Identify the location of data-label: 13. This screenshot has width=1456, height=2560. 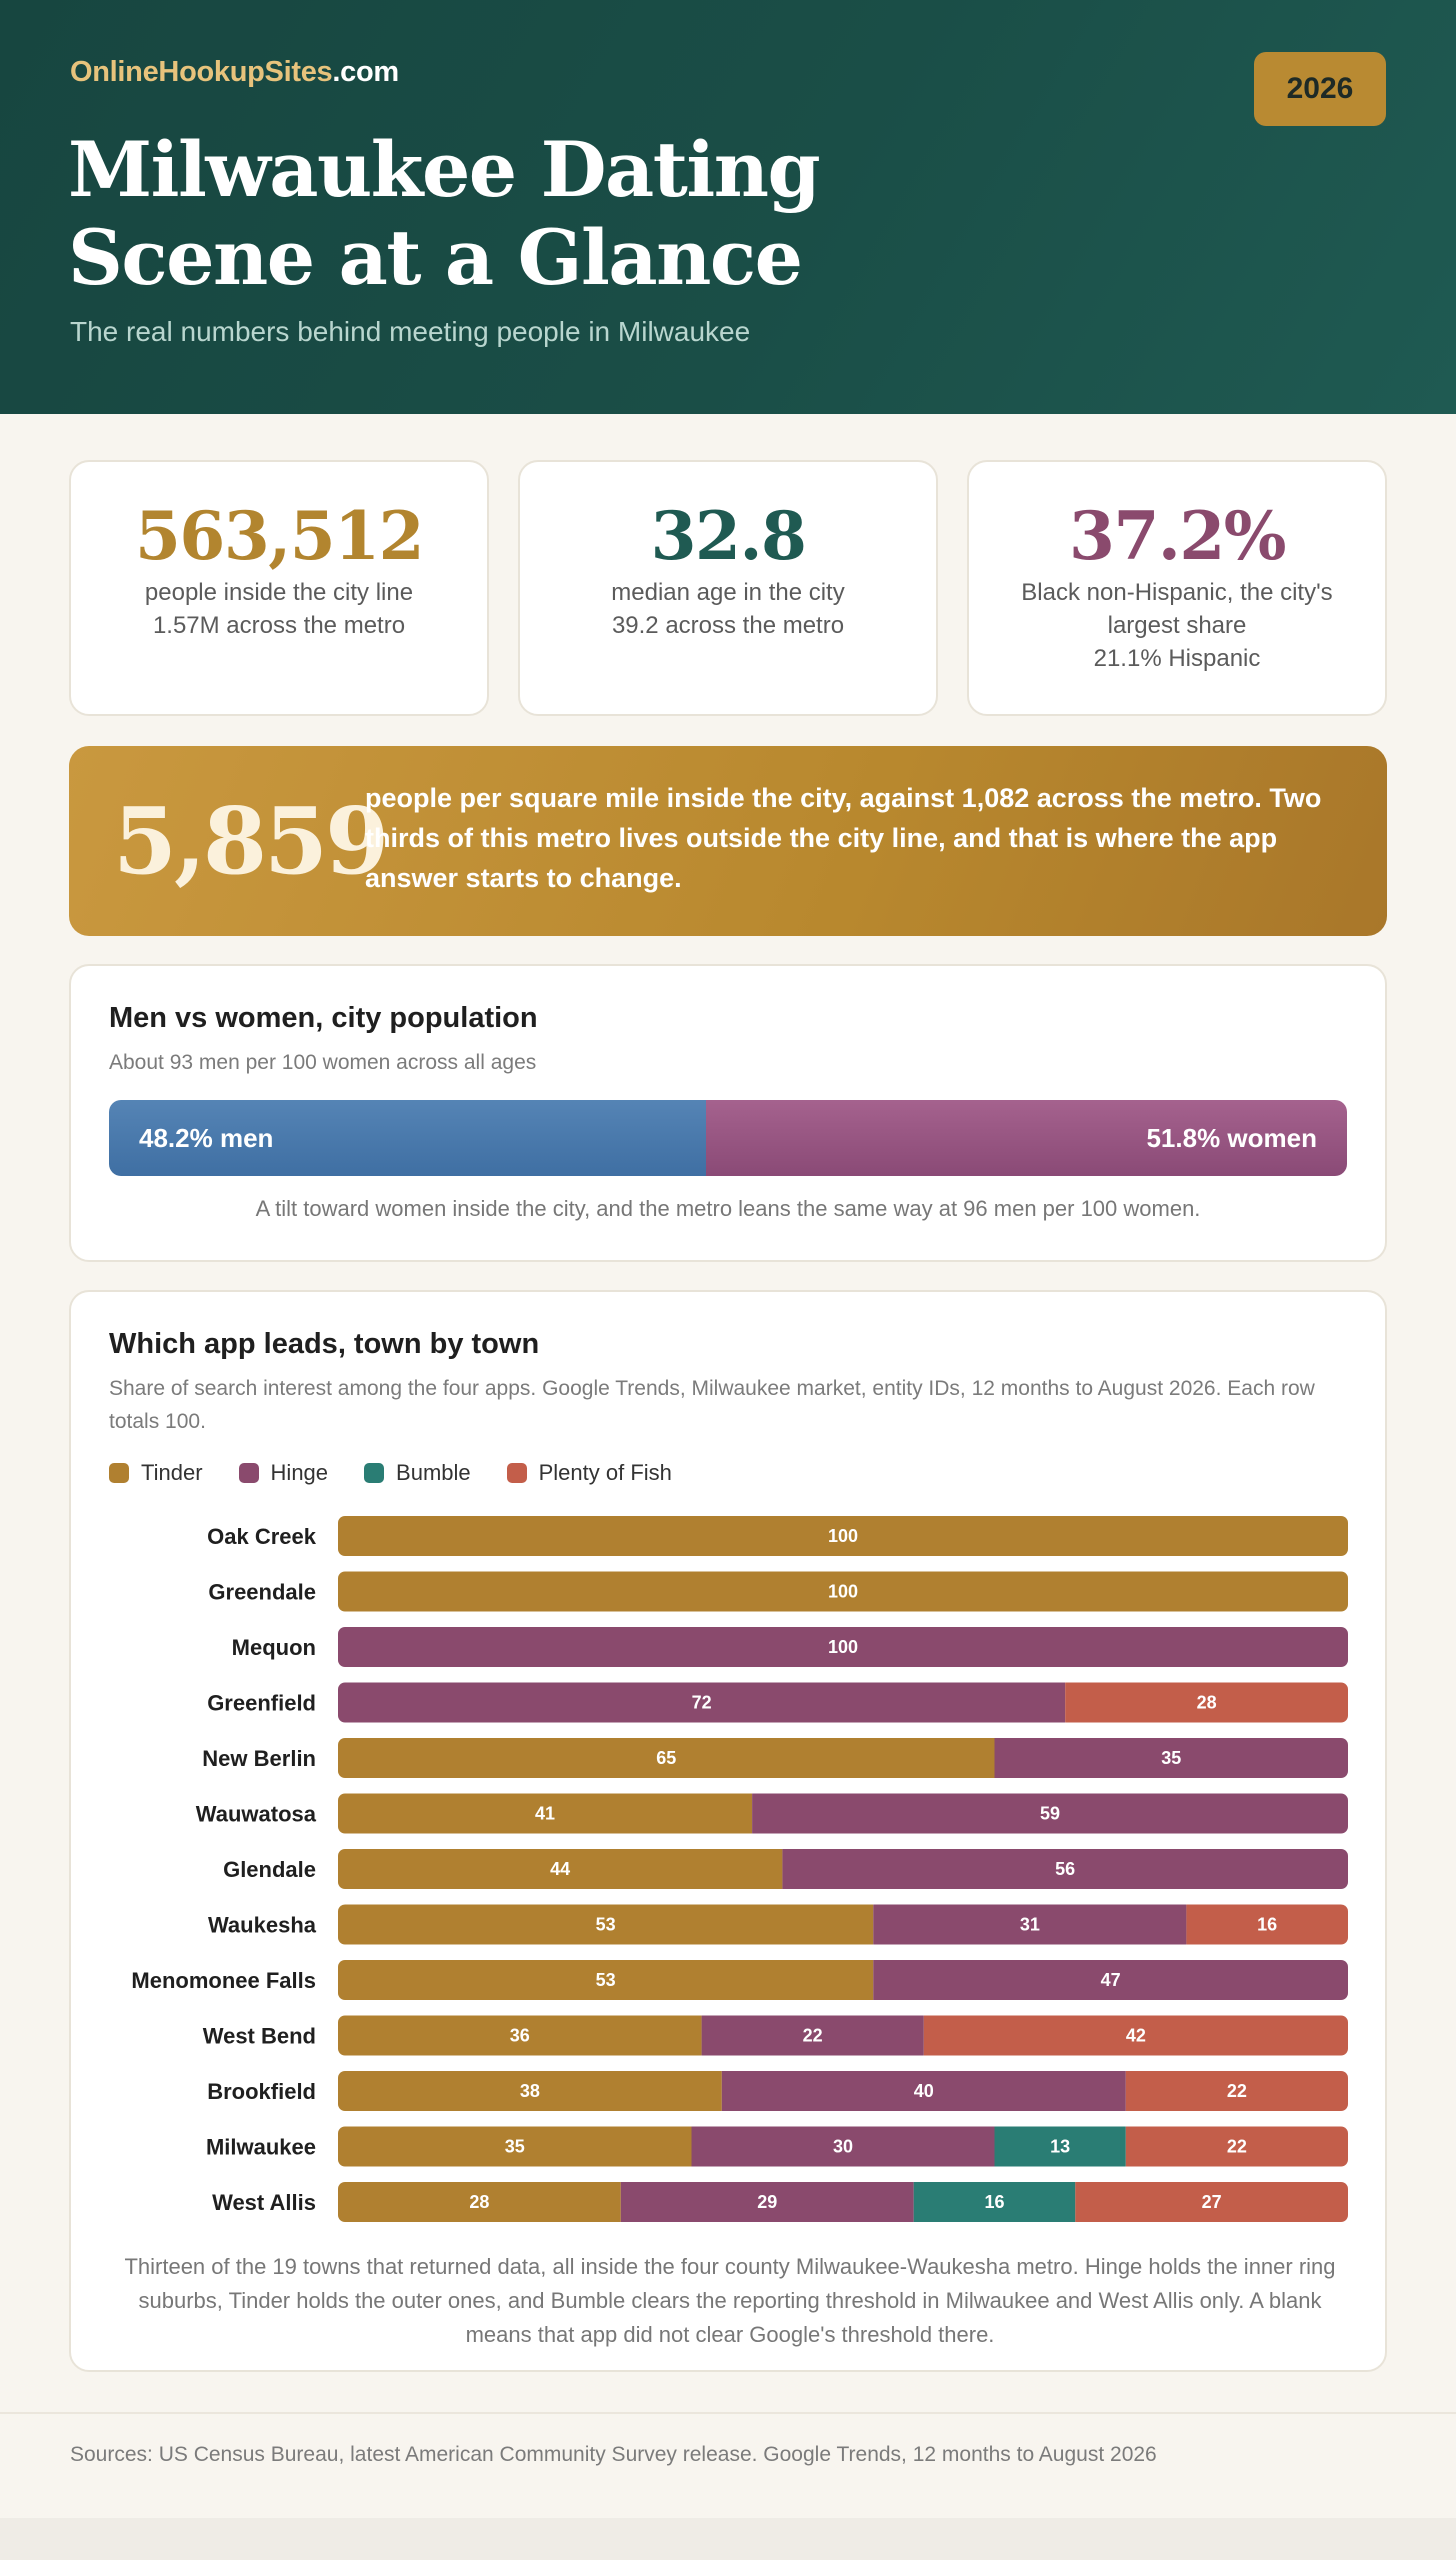
(1060, 2147).